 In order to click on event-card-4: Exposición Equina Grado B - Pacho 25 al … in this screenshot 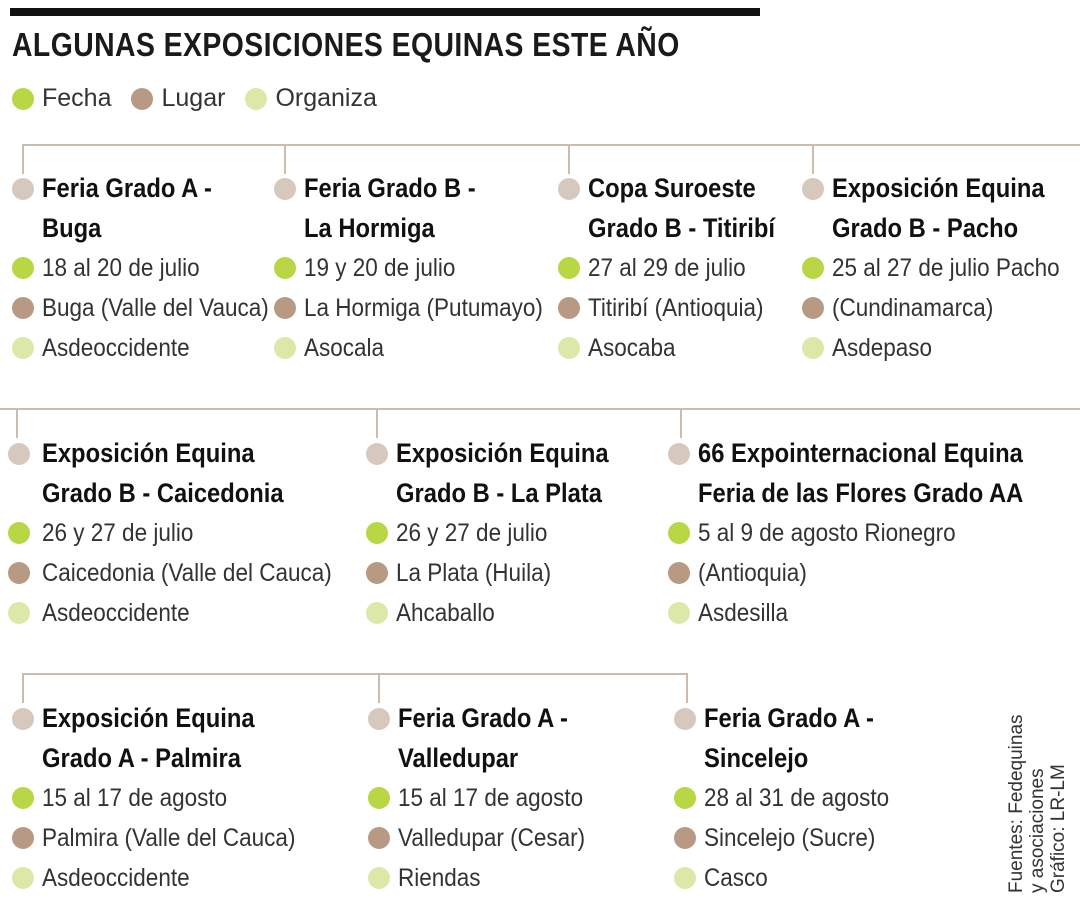, I will do `click(941, 268)`.